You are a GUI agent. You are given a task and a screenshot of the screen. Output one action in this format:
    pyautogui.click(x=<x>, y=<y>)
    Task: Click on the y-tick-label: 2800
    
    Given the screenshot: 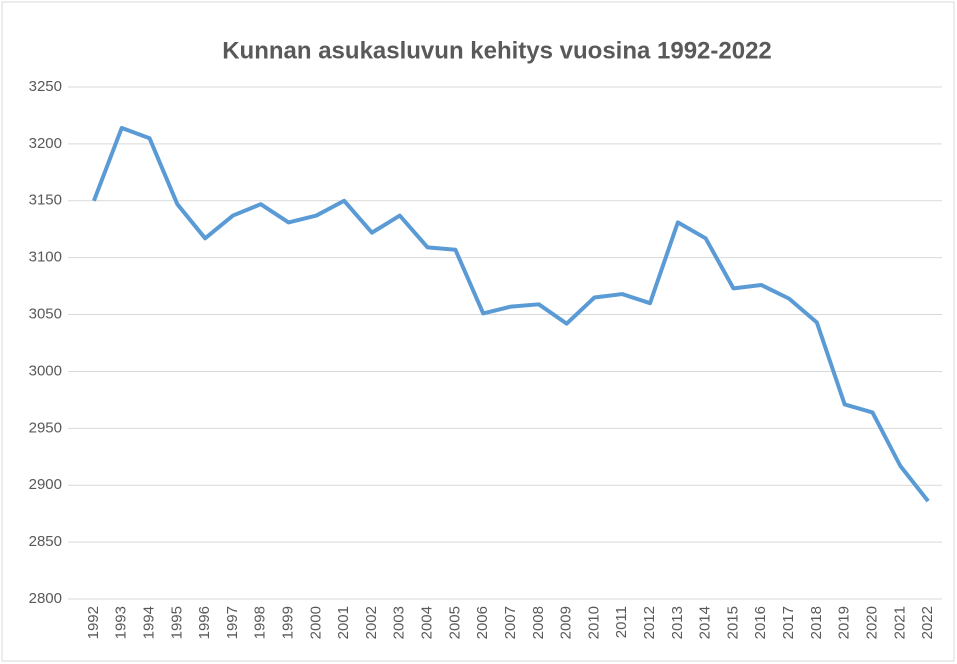 What is the action you would take?
    pyautogui.click(x=45, y=598)
    